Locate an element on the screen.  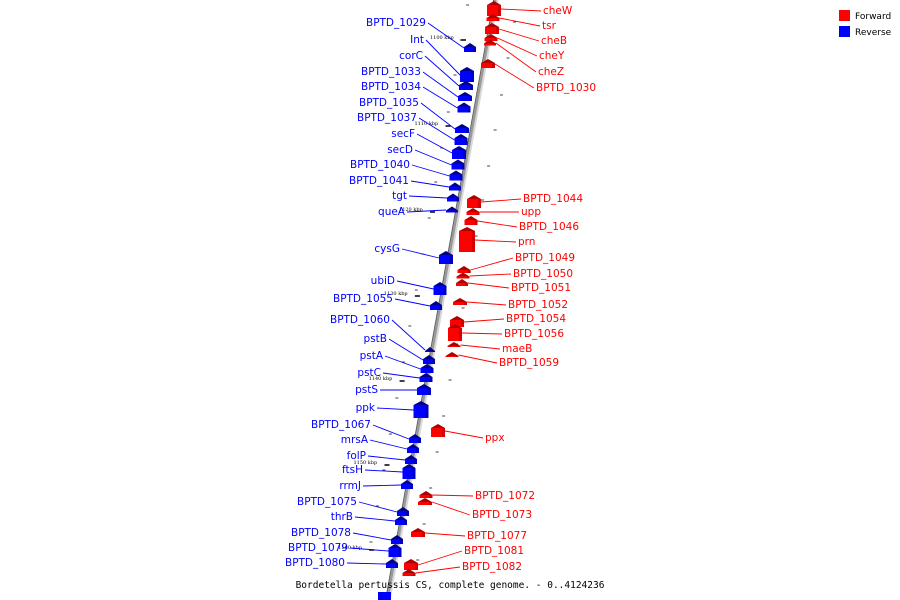
gene-label: pstS is located at coordinates (366, 390).